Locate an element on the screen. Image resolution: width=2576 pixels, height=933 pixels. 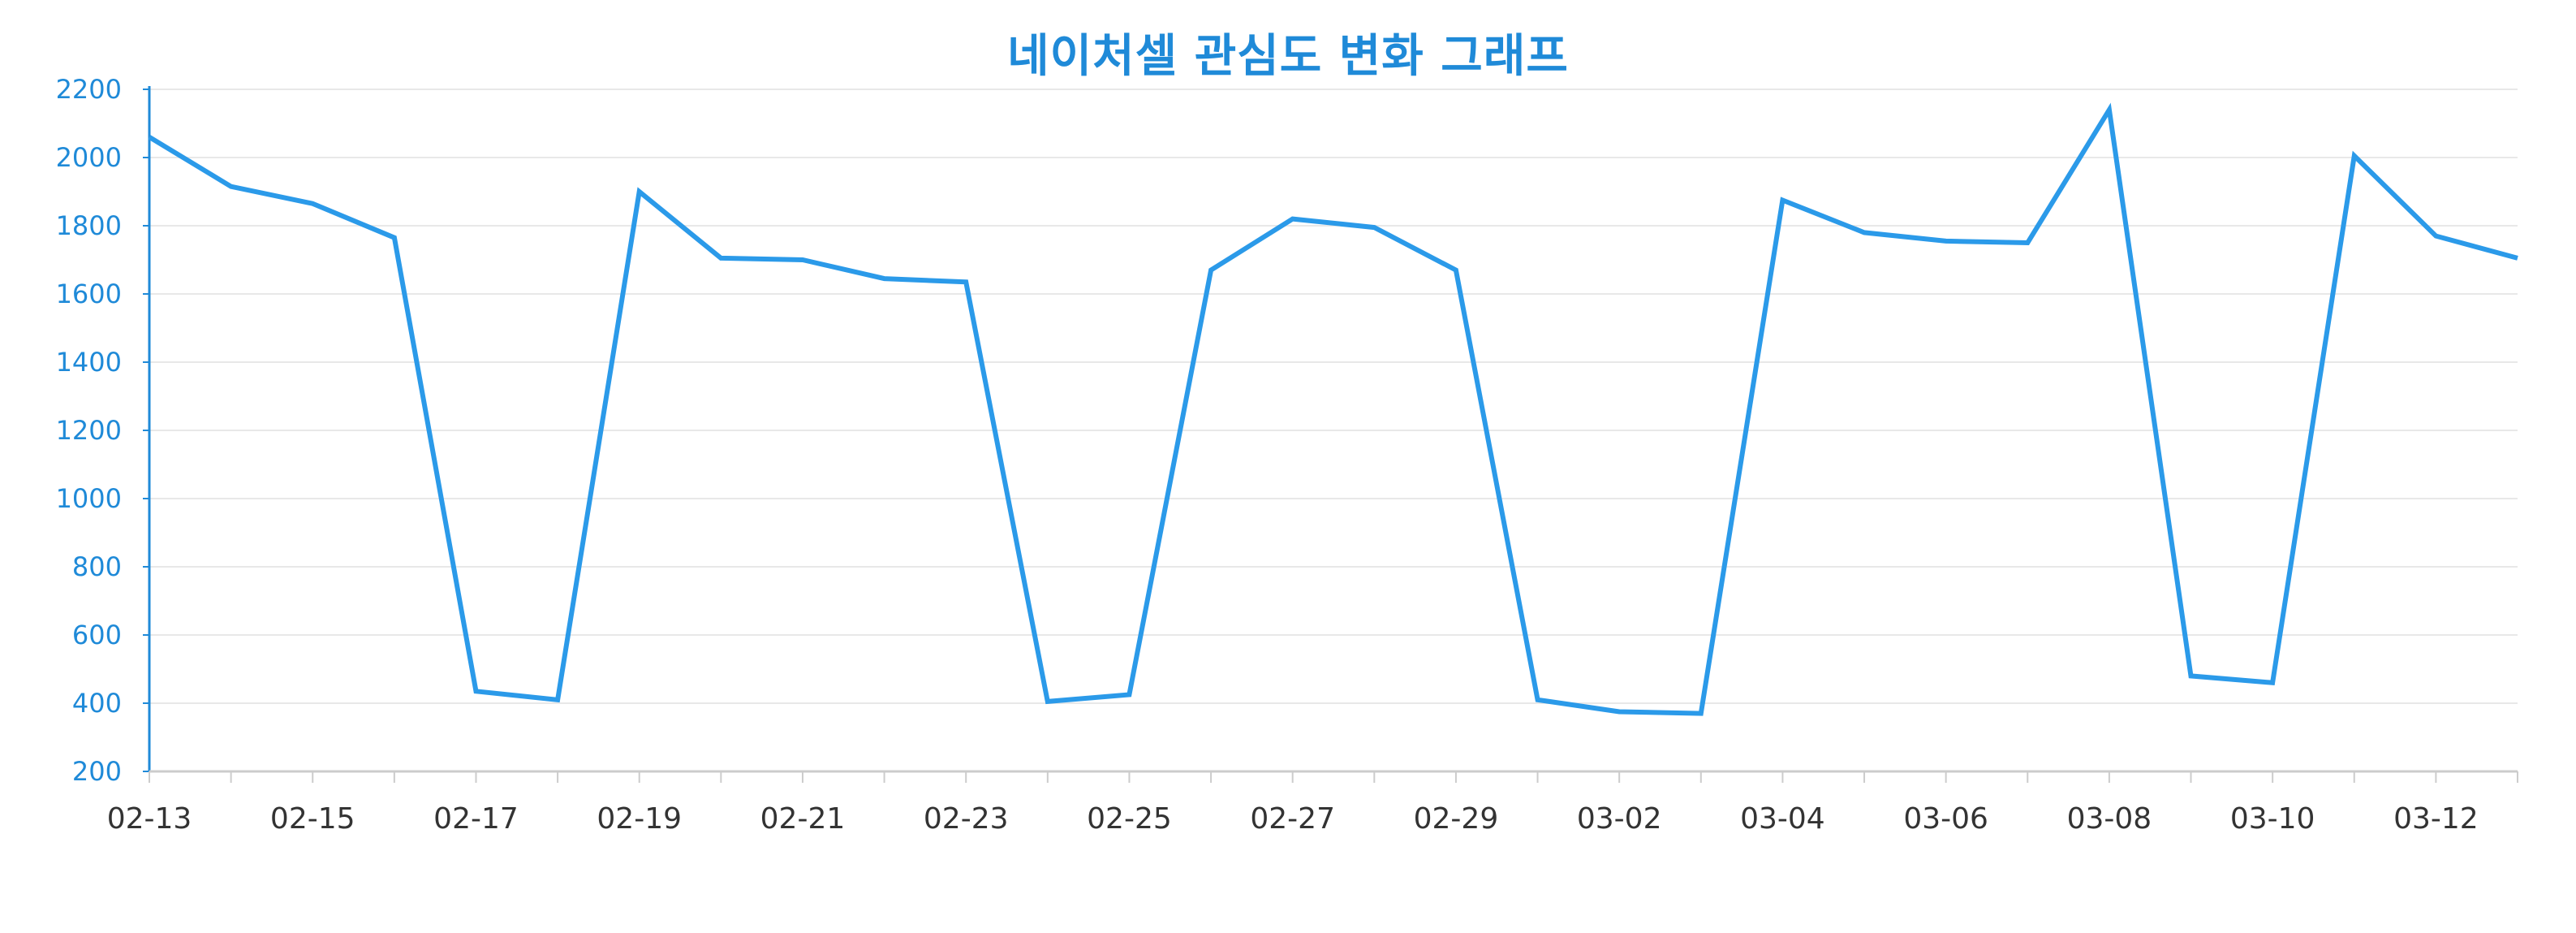
x-tick-label: 02-25 is located at coordinates (1129, 819).